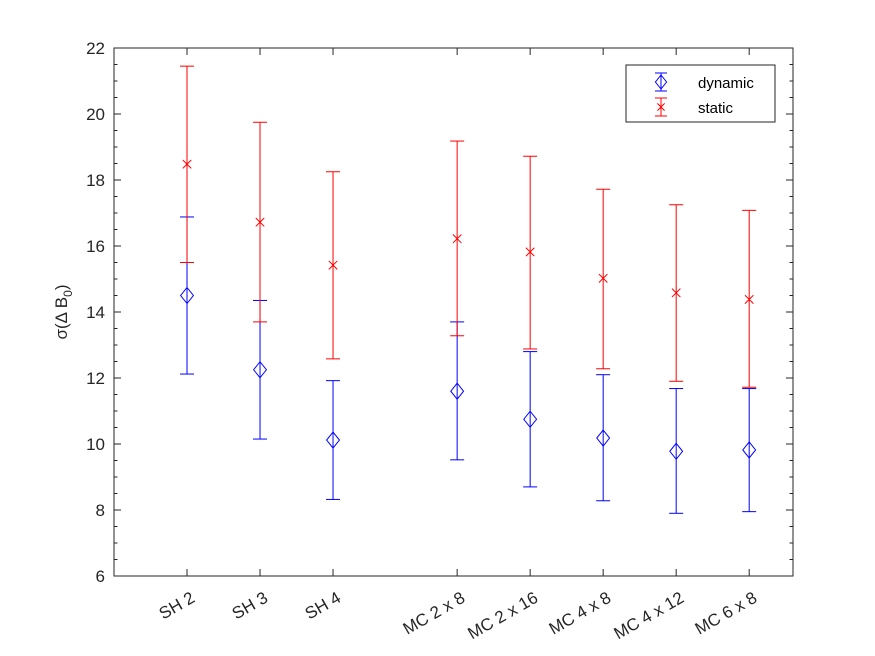  I want to click on y-tick-label: 18, so click(95, 180).